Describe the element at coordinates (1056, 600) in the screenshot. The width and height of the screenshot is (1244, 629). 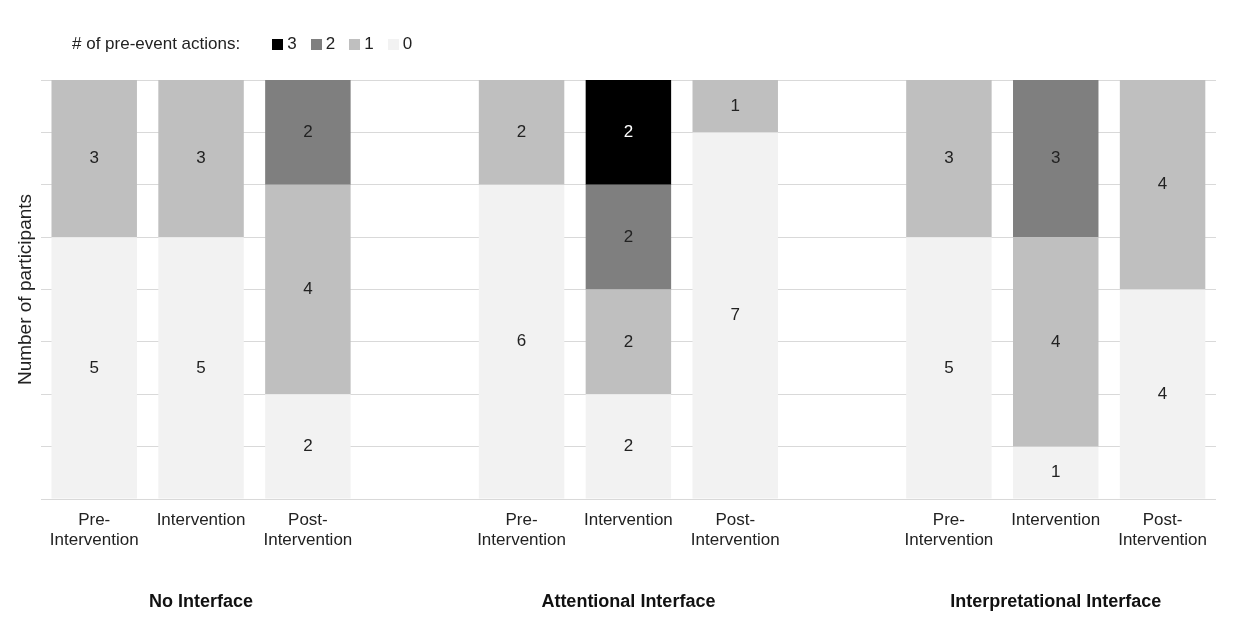
I see `text: Interpretational Interface` at that location.